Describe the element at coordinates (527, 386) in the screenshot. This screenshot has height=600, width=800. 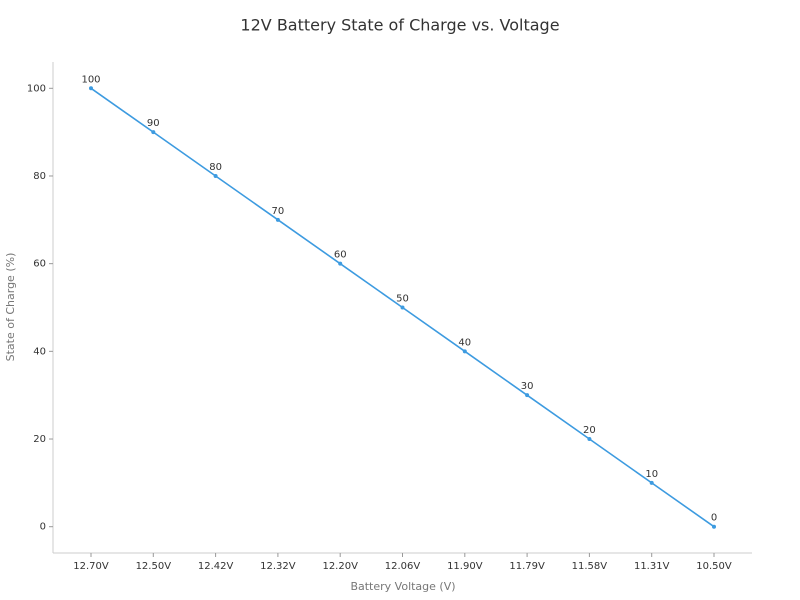
I see `data-label: 30` at that location.